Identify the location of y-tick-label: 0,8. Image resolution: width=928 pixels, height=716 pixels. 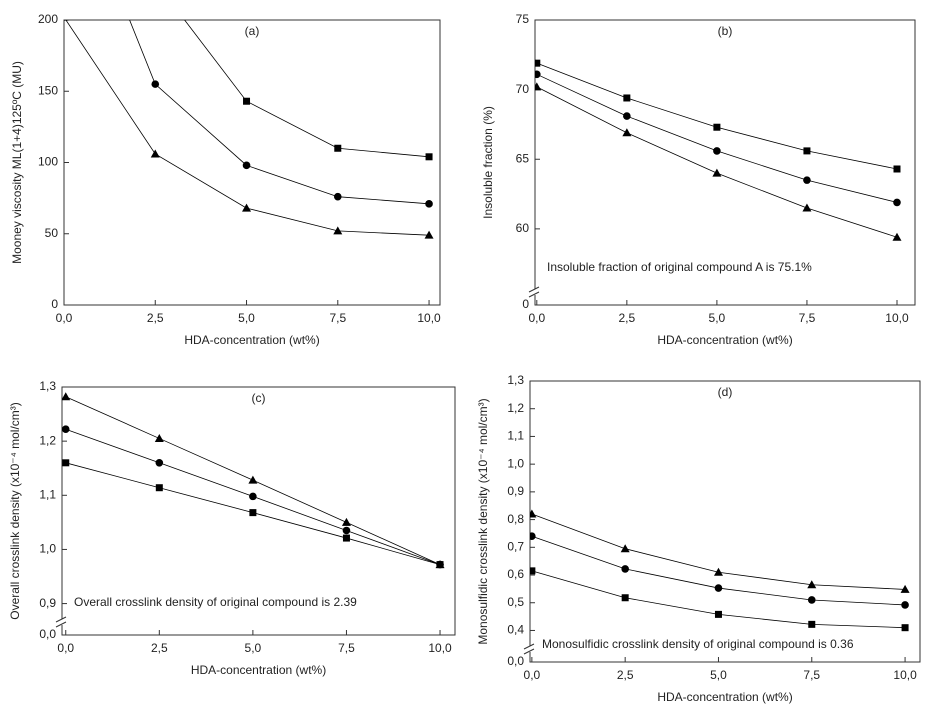
(515, 519).